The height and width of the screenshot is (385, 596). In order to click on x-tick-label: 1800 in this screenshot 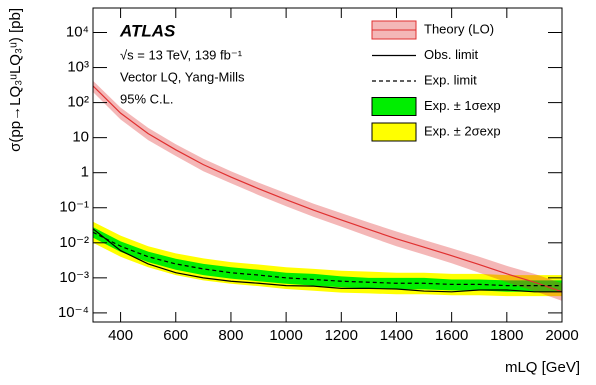, I will do `click(506, 335)`.